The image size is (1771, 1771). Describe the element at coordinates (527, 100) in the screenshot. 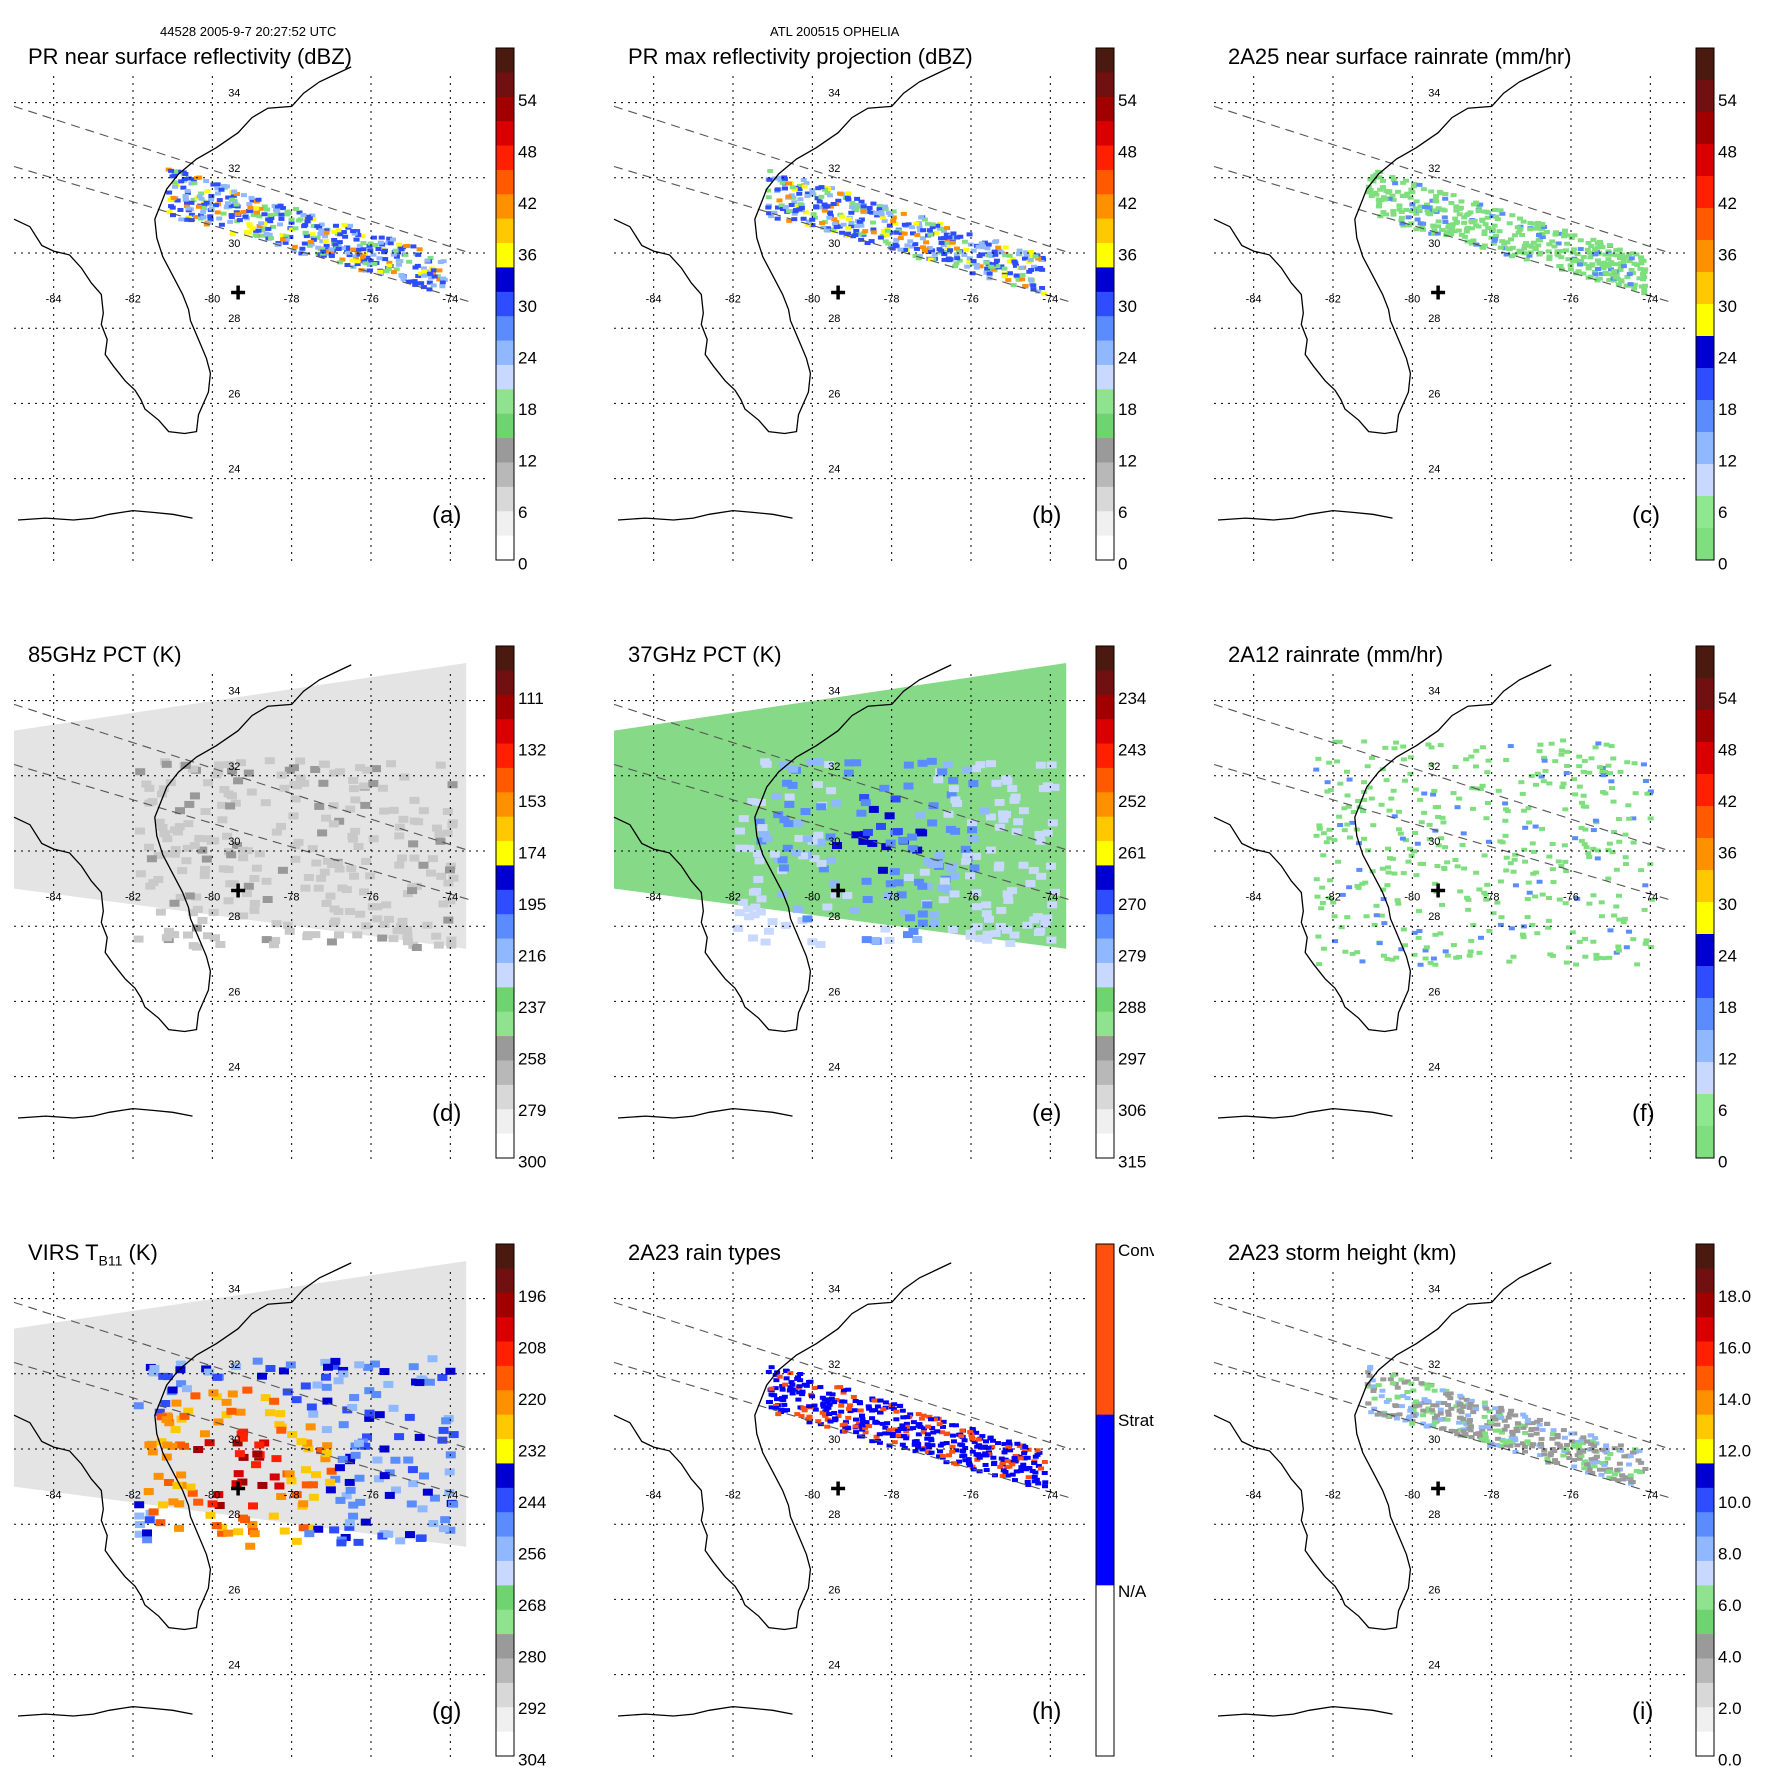

I see `colorbar-tick-label: 54` at that location.